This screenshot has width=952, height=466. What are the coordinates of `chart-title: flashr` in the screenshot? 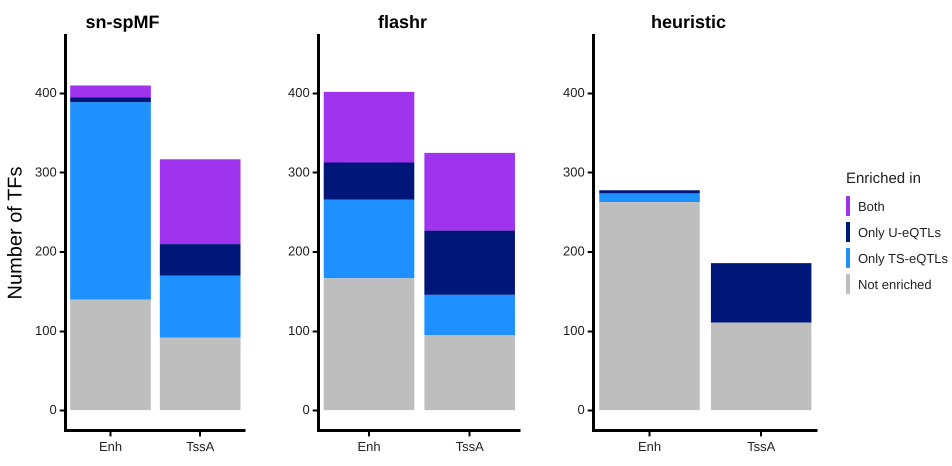 It's located at (403, 22).